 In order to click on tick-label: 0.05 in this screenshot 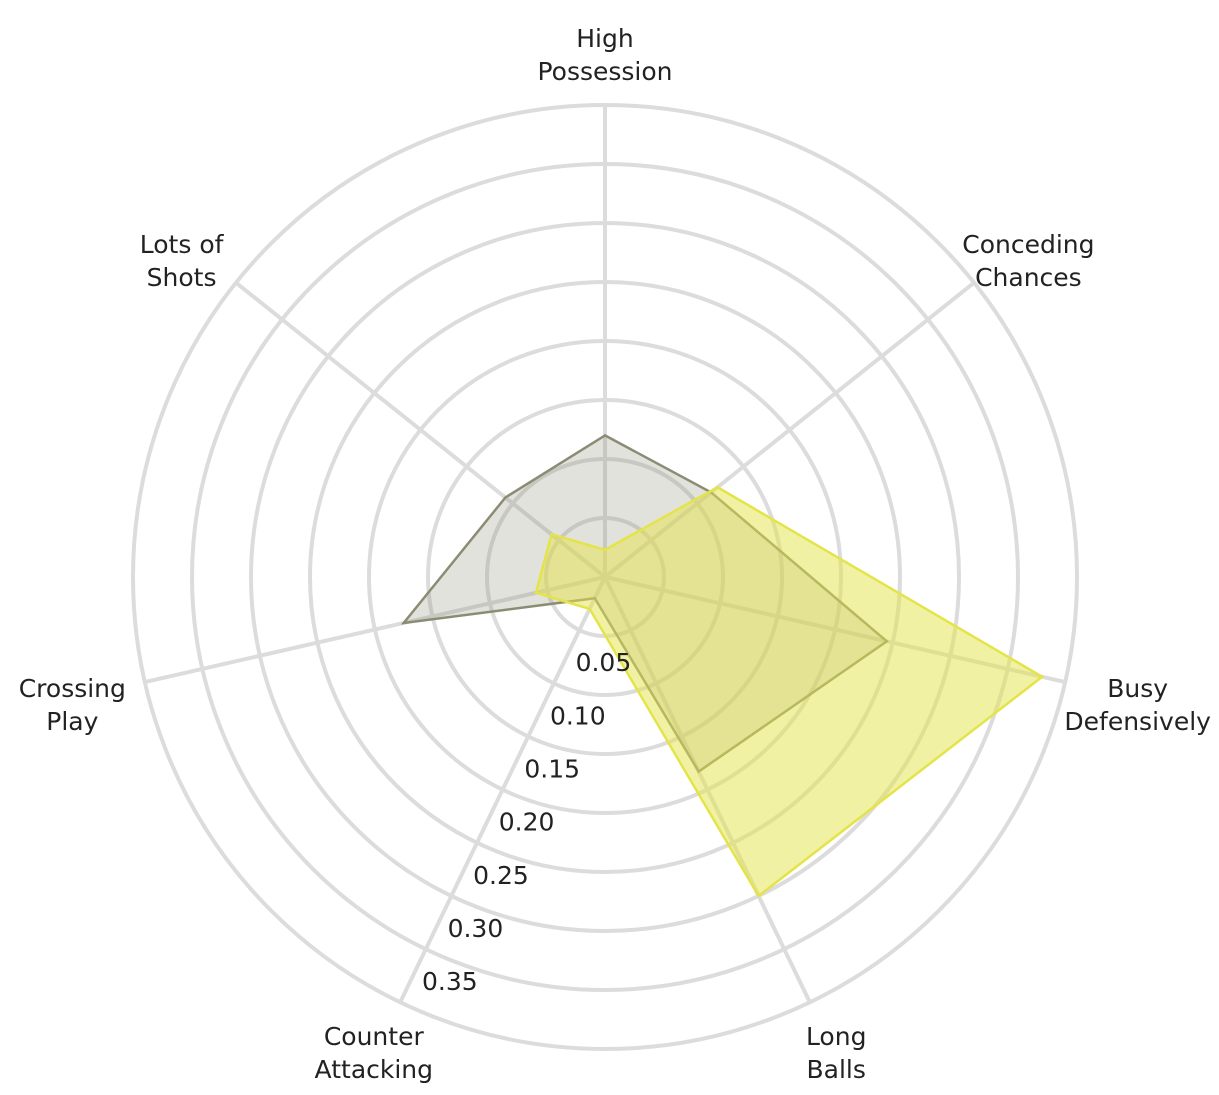, I will do `click(604, 662)`.